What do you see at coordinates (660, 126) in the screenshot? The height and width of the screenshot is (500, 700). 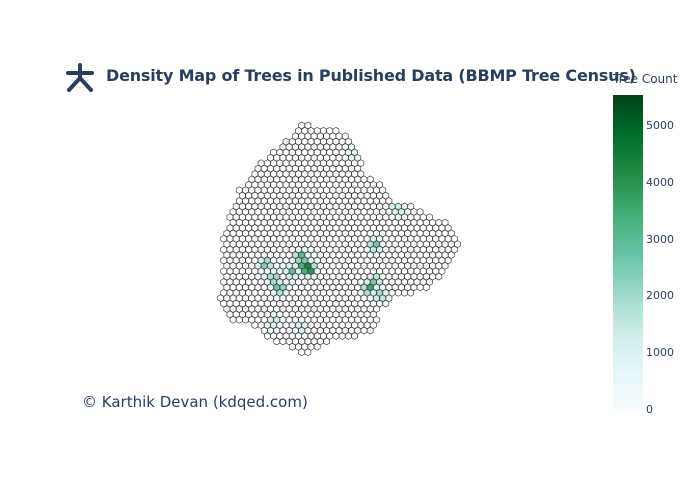 I see `colorbar-tick-5000: 5000` at bounding box center [660, 126].